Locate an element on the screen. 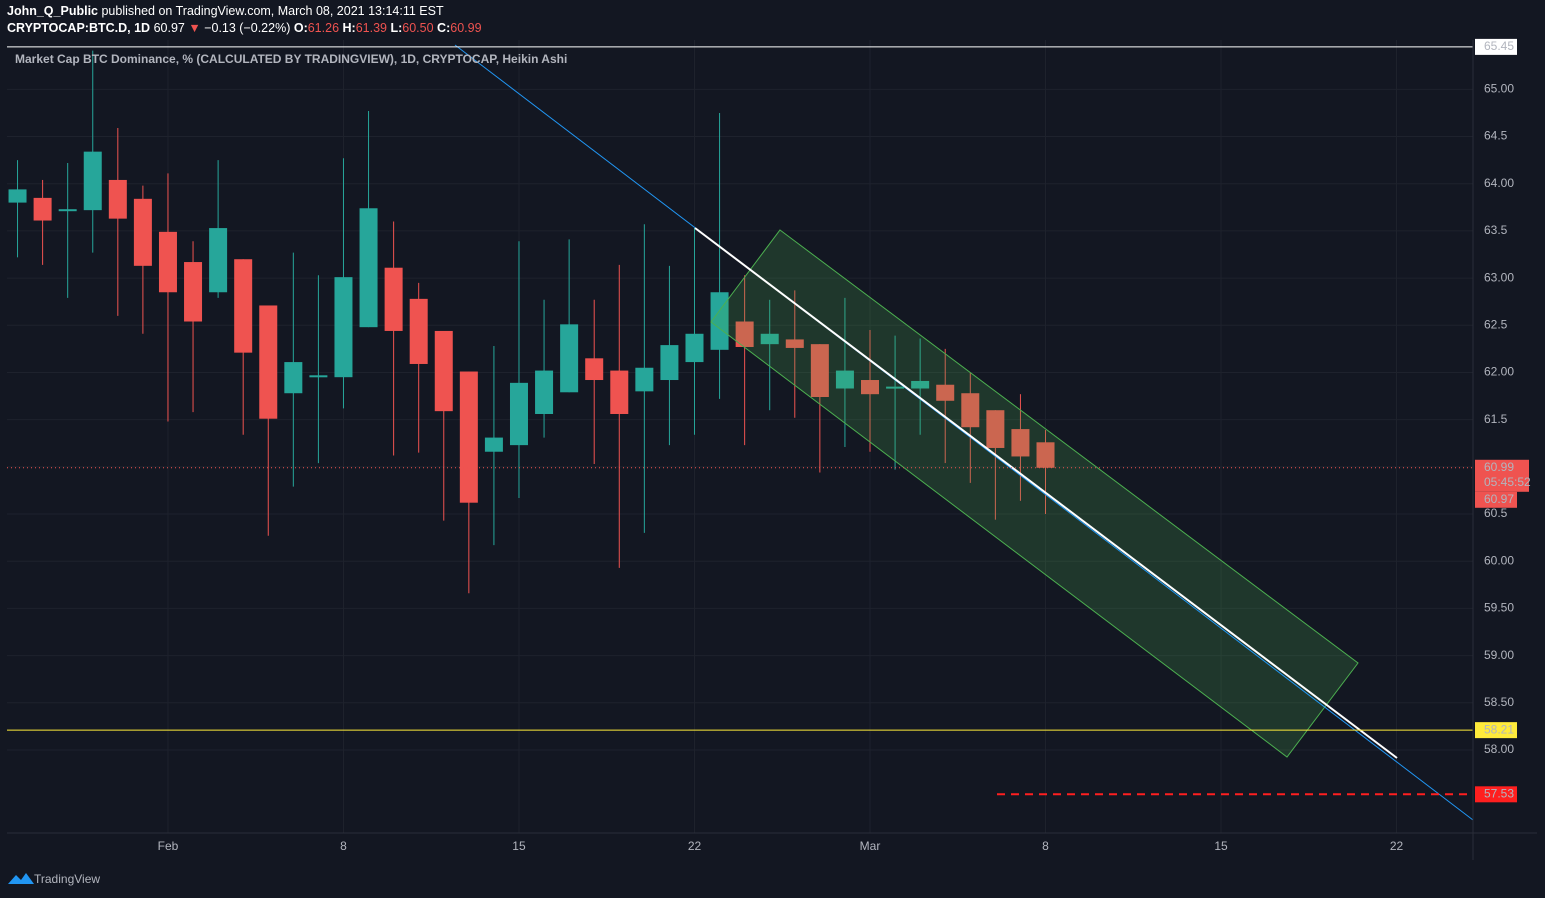  level-label: 57.53 is located at coordinates (1499, 793).